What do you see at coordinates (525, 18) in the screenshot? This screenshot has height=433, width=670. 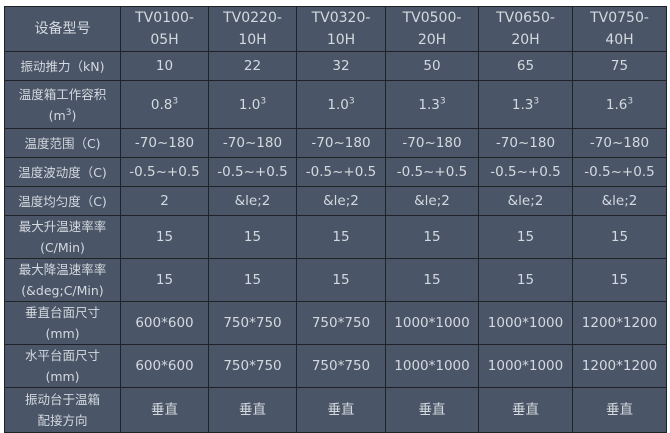 I see `model-name-line: TV0650-` at bounding box center [525, 18].